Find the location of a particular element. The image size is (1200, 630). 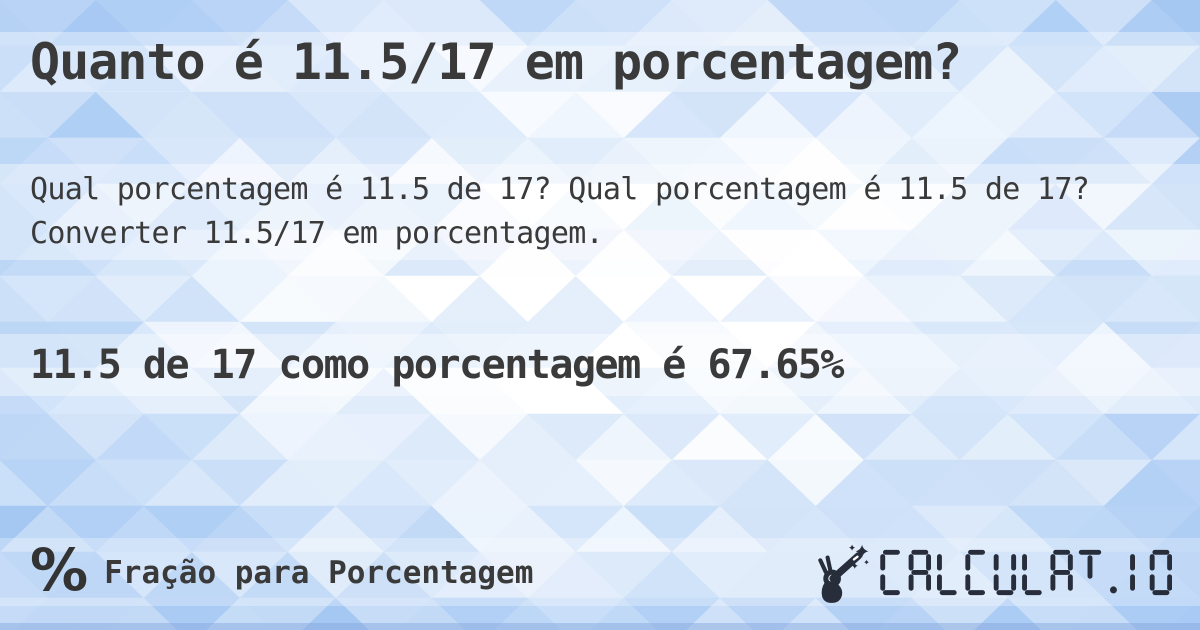

category-label: Fração para Porcentagem is located at coordinates (319, 573).